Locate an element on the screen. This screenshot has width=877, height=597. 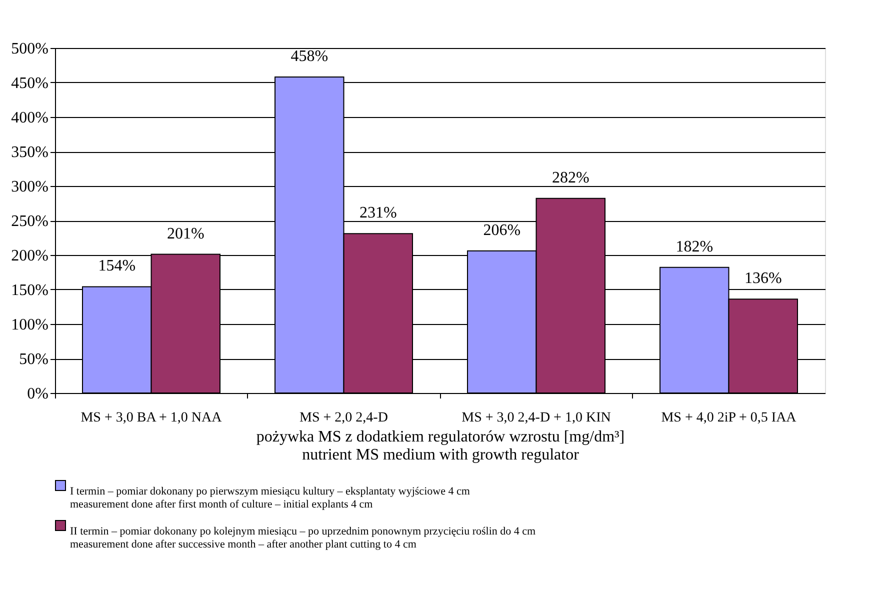
y-tick-label: 0% is located at coordinates (37, 394).